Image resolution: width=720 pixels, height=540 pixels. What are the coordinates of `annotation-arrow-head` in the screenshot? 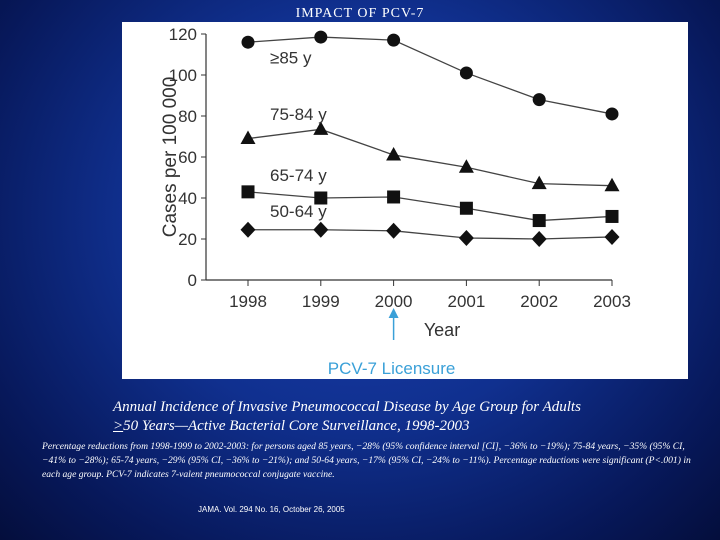 It's located at (393, 313).